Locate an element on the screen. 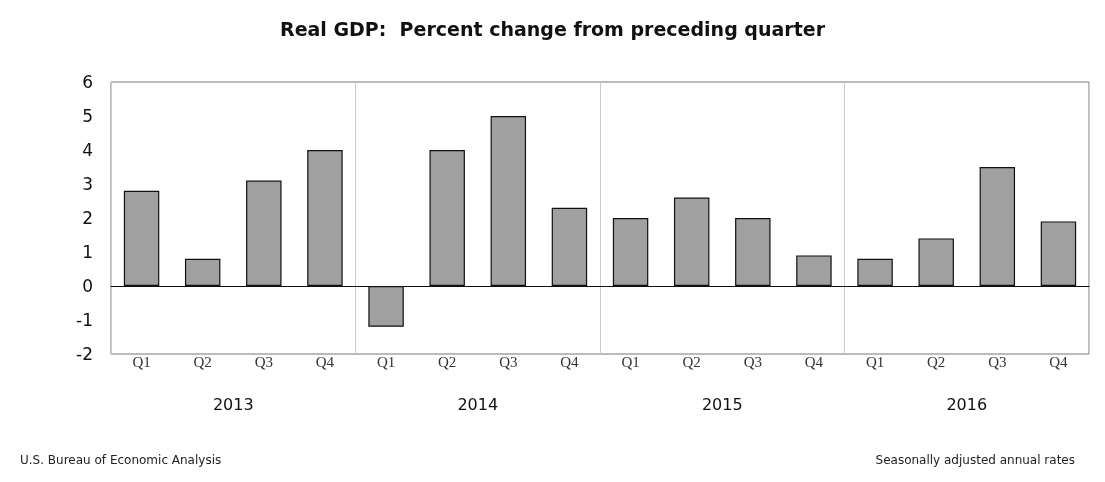 The width and height of the screenshot is (1105, 482). y-tick-label: 2 is located at coordinates (87, 218).